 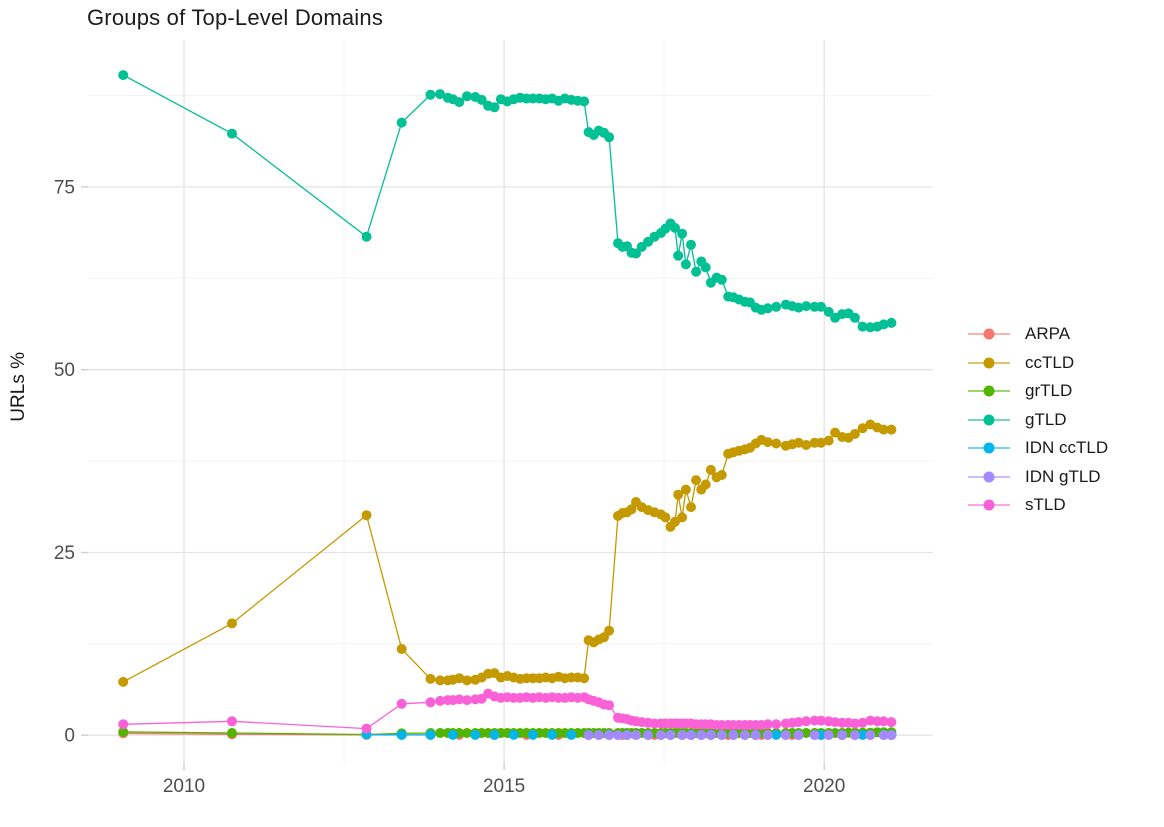 What do you see at coordinates (18, 387) in the screenshot?
I see `y-axis-title: URLs %` at bounding box center [18, 387].